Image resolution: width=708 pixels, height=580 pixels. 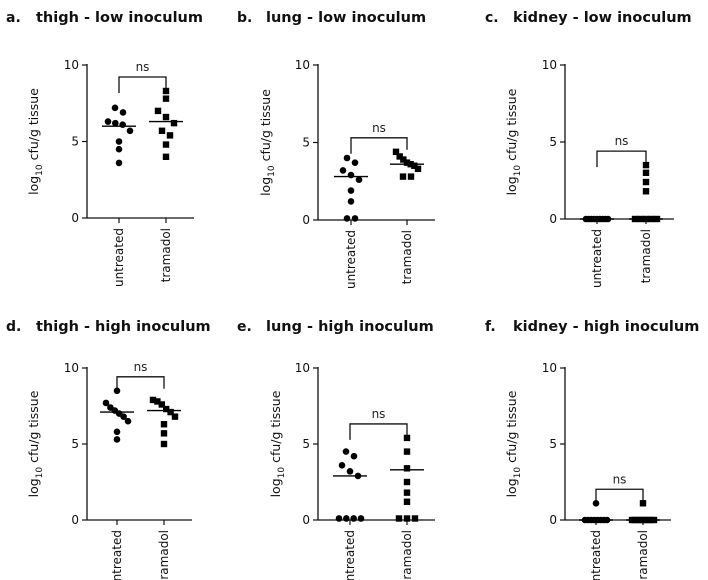 What do you see at coordinates (13, 327) in the screenshot?
I see `panel-letter: d.` at bounding box center [13, 327].